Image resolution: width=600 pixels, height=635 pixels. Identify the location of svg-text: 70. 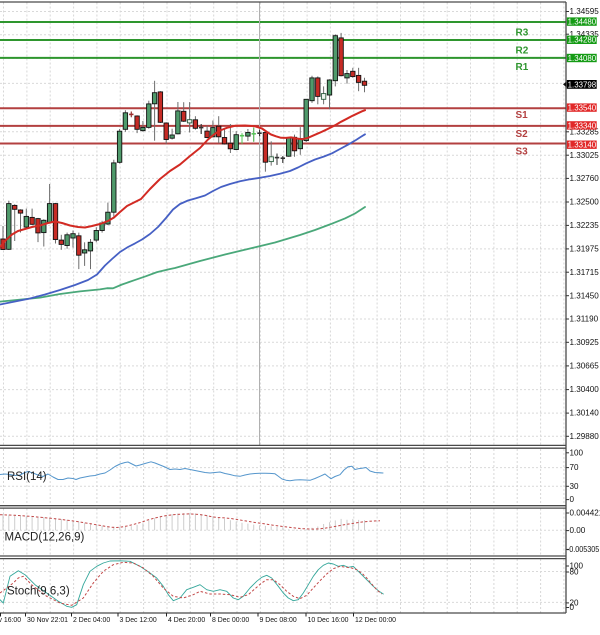
(575, 467).